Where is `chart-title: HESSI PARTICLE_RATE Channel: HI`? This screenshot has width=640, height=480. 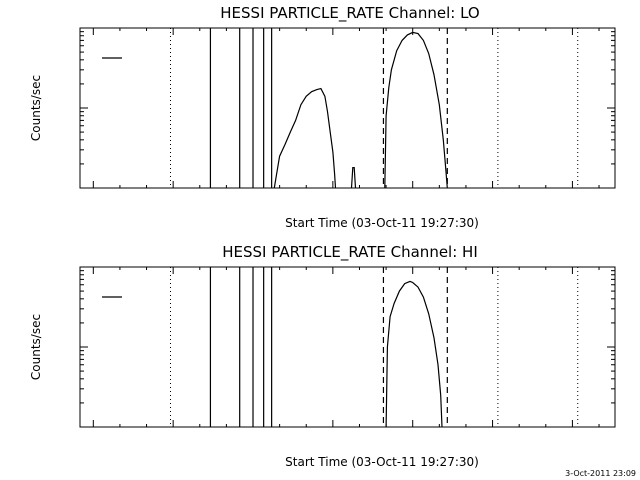 chart-title: HESSI PARTICLE_RATE Channel: HI is located at coordinates (350, 252).